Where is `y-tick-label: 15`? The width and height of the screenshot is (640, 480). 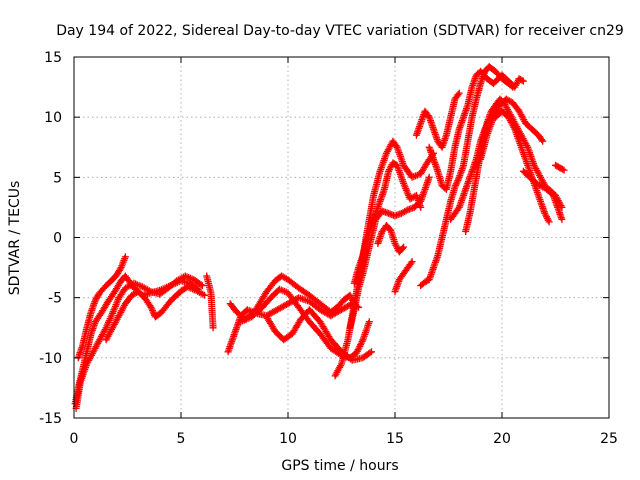
y-tick-label: 15 is located at coordinates (53, 58).